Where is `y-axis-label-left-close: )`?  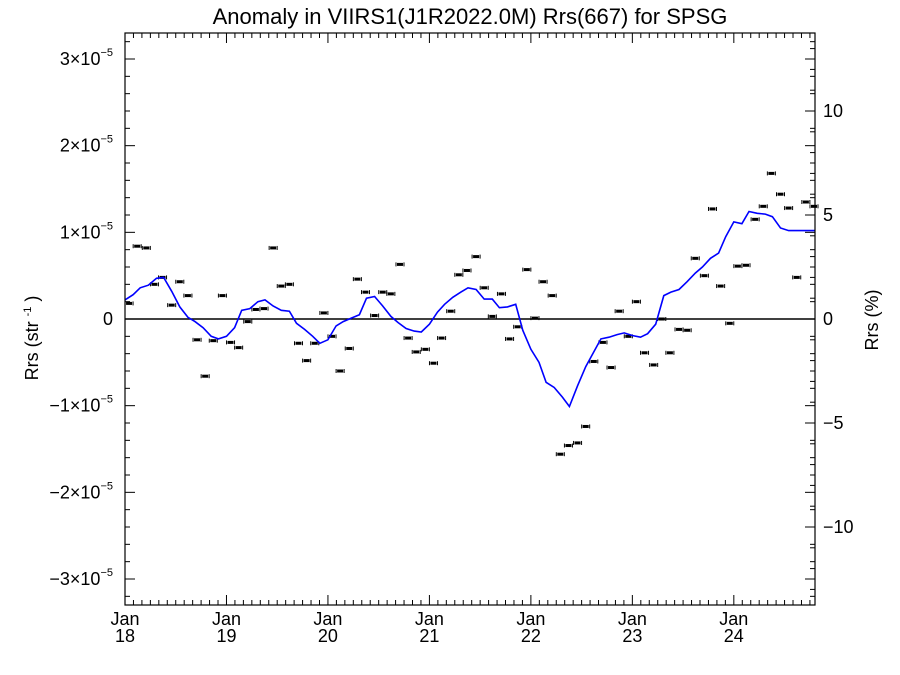
y-axis-label-left-close: ) is located at coordinates (32, 299).